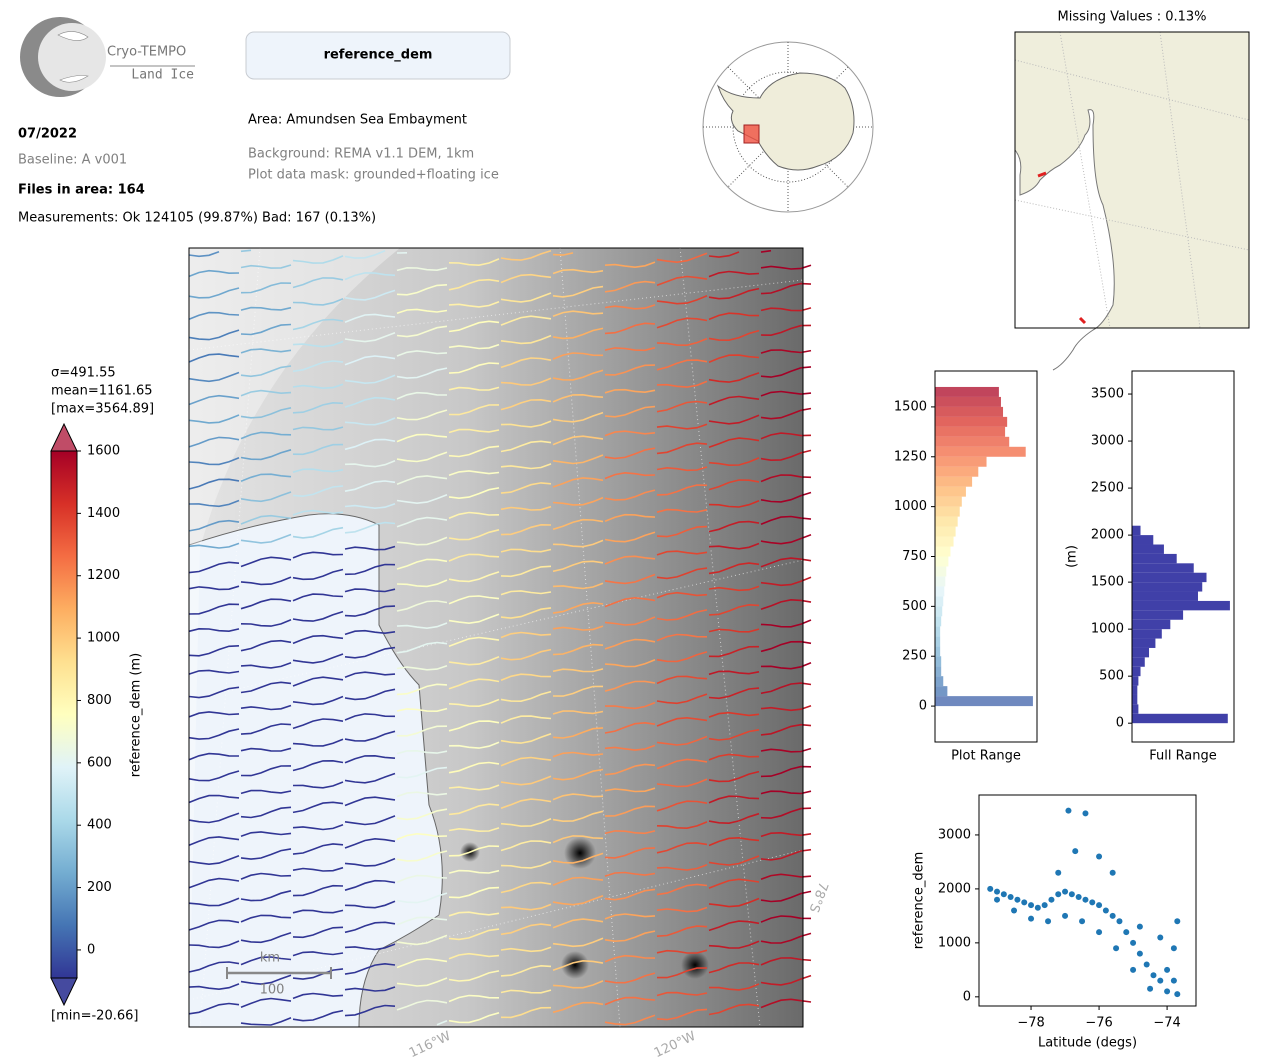 The height and width of the screenshot is (1060, 1272). What do you see at coordinates (85, 714) in the screenshot?
I see `colorbar: 0 200 400 600 800 1000 1200 1400 1600` at bounding box center [85, 714].